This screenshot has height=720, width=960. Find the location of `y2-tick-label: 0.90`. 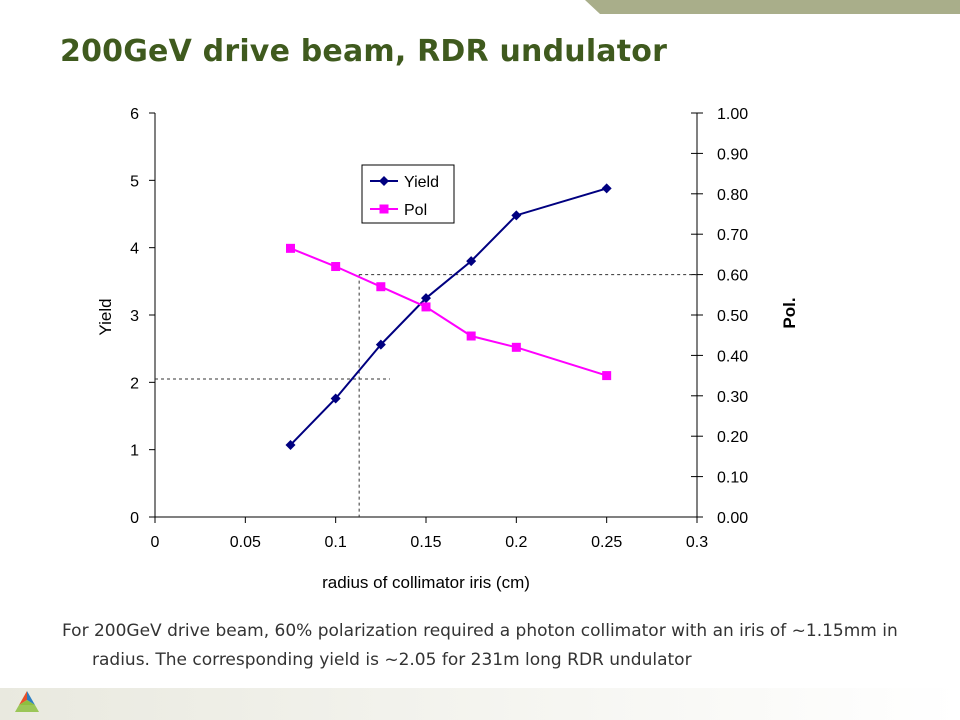

y2-tick-label: 0.90 is located at coordinates (732, 154).